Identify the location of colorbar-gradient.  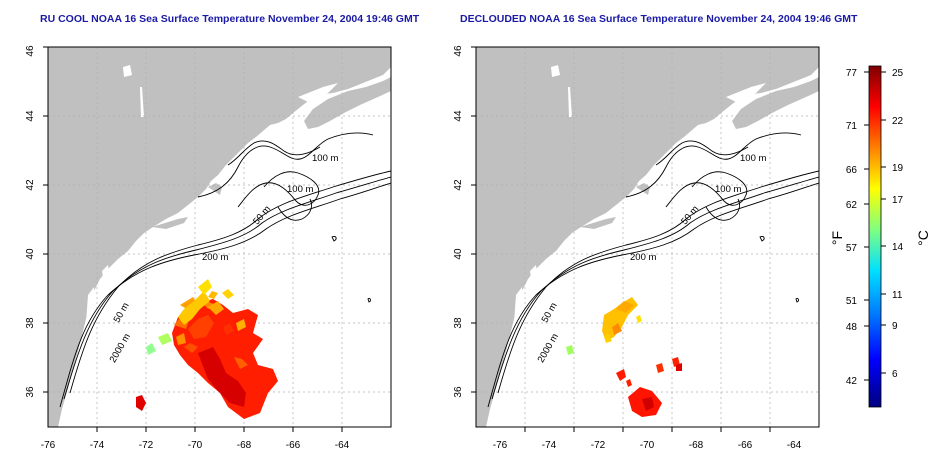
(875, 236).